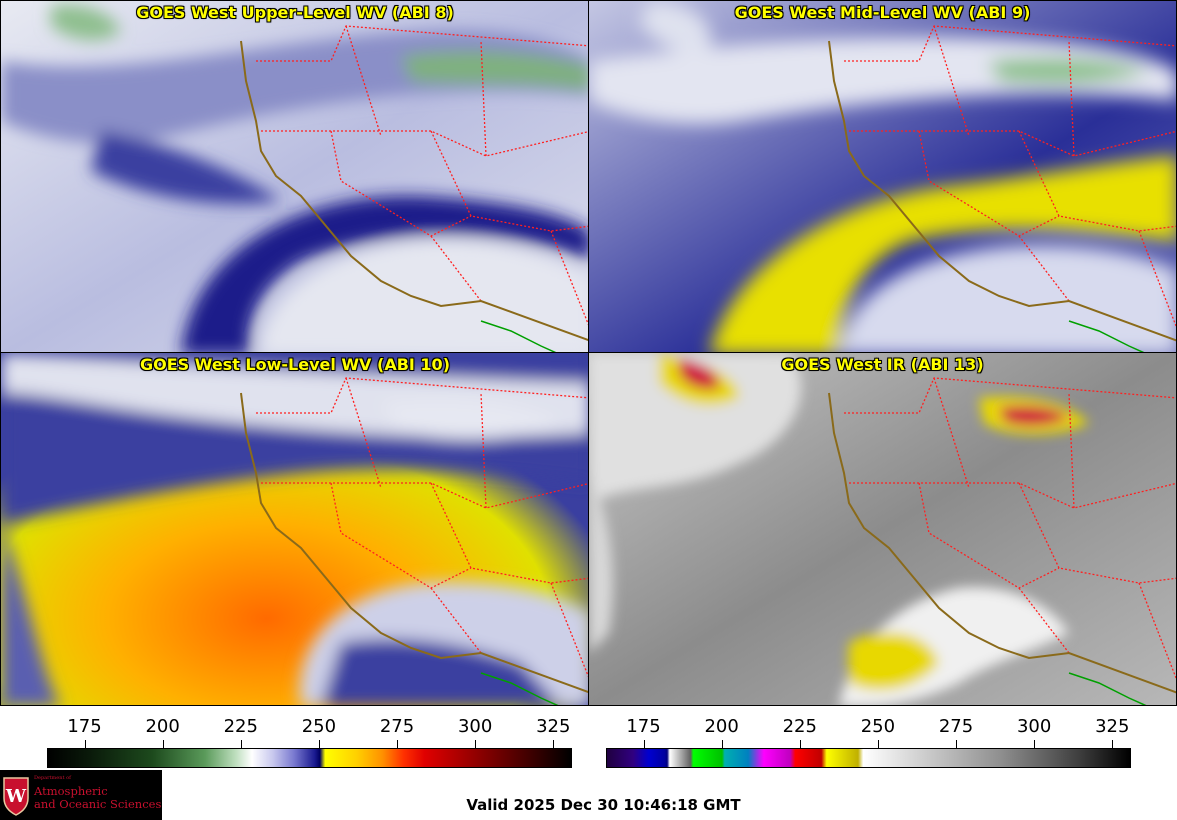 The image size is (1177, 820). What do you see at coordinates (397, 726) in the screenshot?
I see `wv-tick-label: 275` at bounding box center [397, 726].